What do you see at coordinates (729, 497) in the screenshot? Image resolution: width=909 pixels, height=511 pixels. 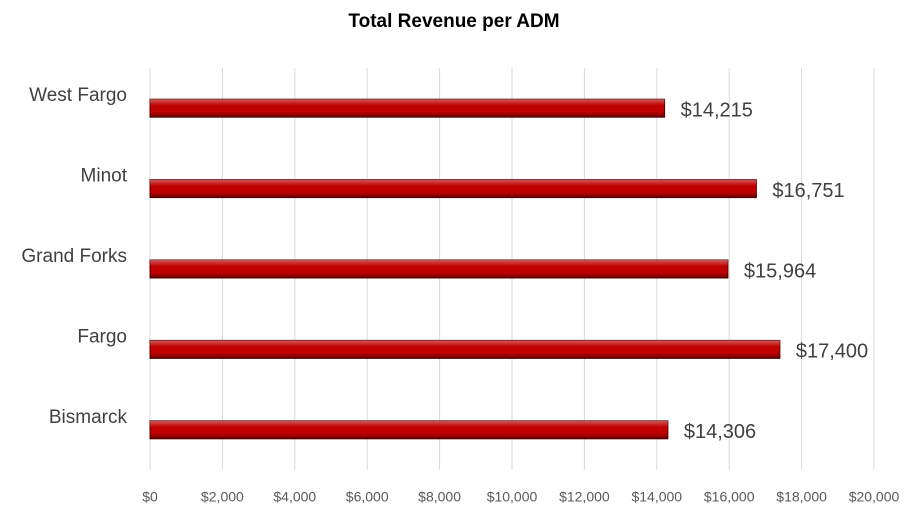 I see `x-tick-label: $16,000` at bounding box center [729, 497].